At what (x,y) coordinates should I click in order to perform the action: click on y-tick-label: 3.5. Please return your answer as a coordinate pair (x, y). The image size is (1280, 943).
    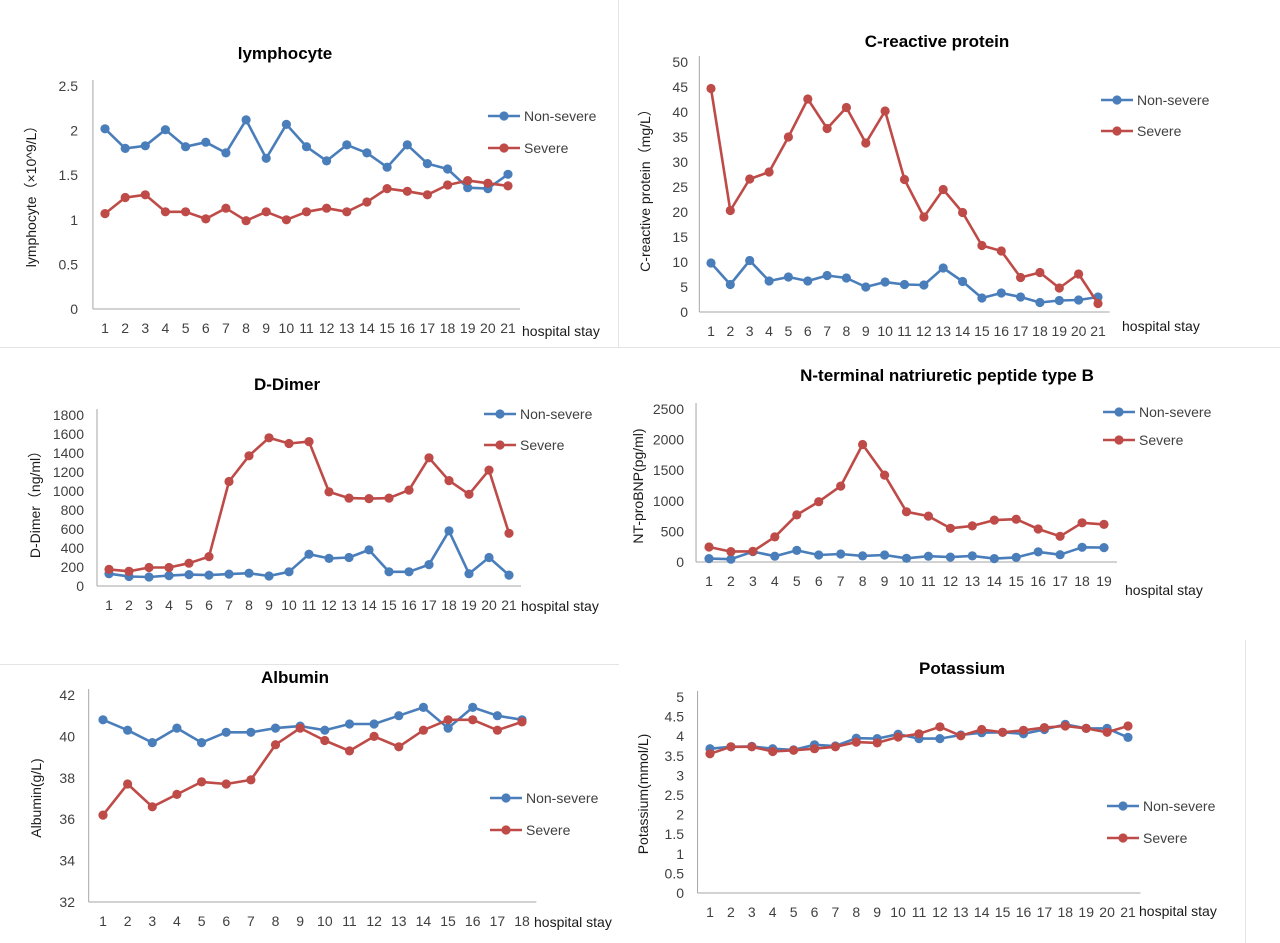
    Looking at the image, I should click on (675, 756).